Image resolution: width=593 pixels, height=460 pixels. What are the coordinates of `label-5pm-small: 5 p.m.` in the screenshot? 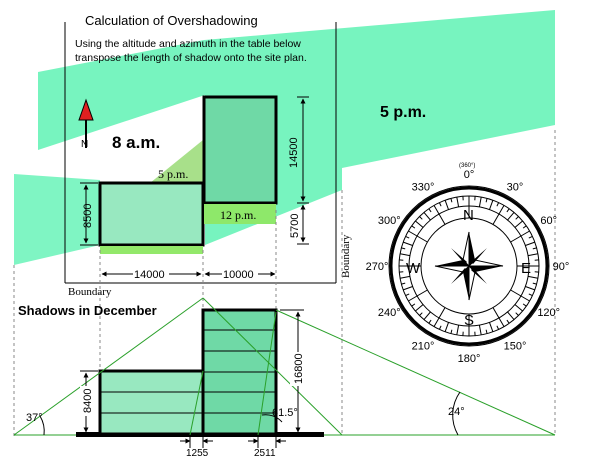 It's located at (173, 174).